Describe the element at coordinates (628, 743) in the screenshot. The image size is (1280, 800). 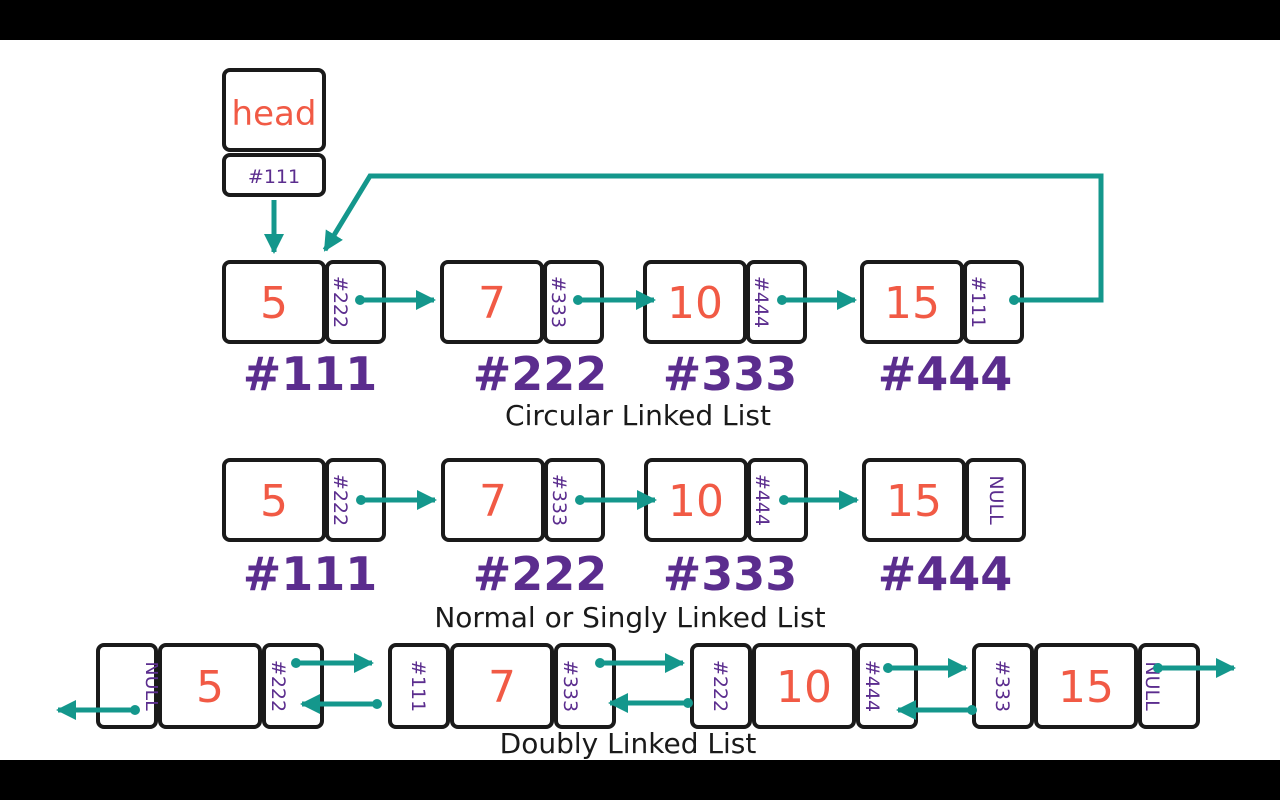
I see `doubly-caption: Doubly Linked List` at that location.